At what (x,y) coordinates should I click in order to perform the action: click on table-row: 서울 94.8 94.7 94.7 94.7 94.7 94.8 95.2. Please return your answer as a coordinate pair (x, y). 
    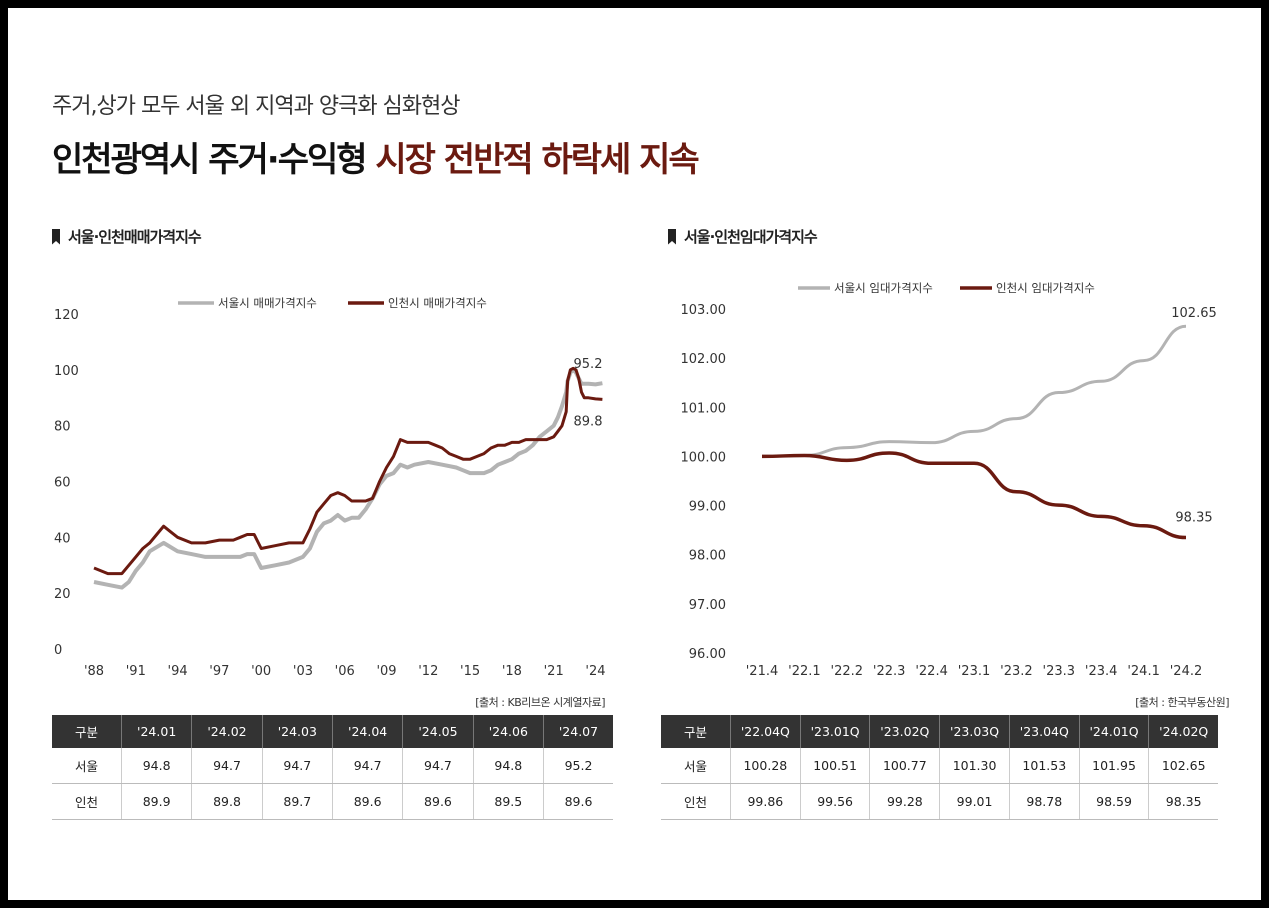
    Looking at the image, I should click on (332, 766).